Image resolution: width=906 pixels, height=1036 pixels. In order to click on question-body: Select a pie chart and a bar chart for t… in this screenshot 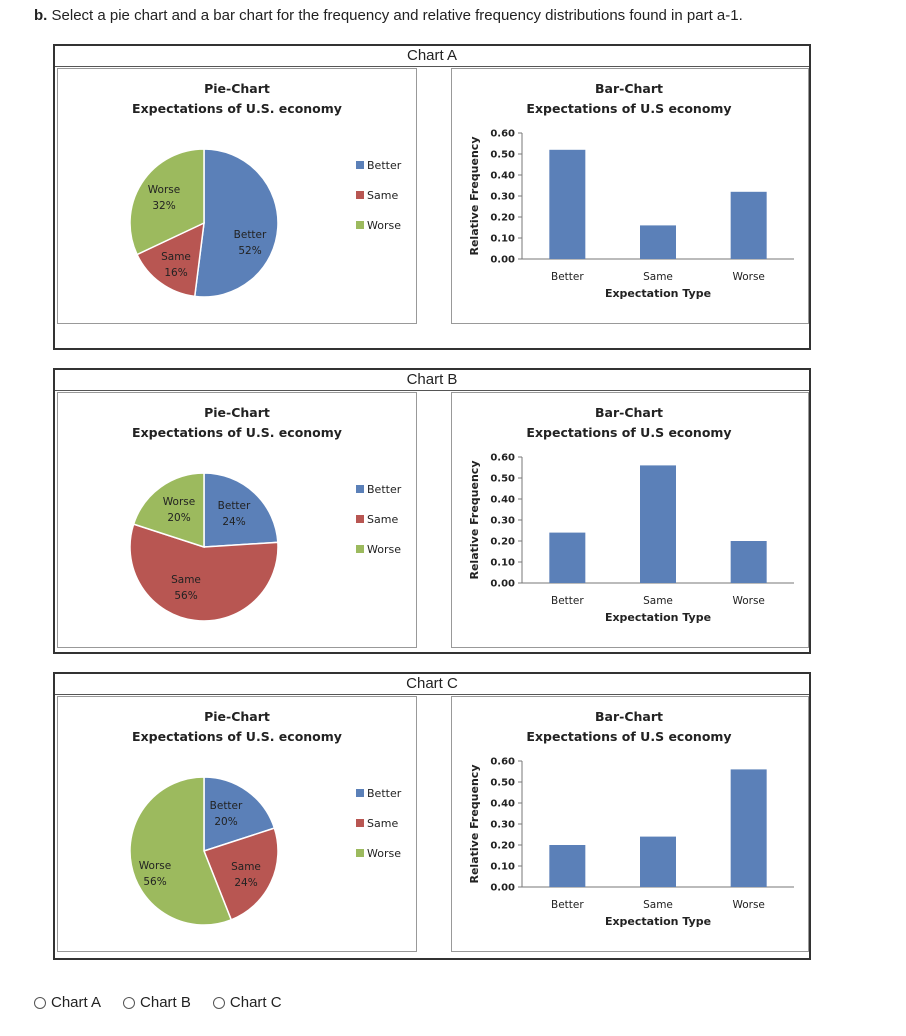, I will do `click(397, 15)`.